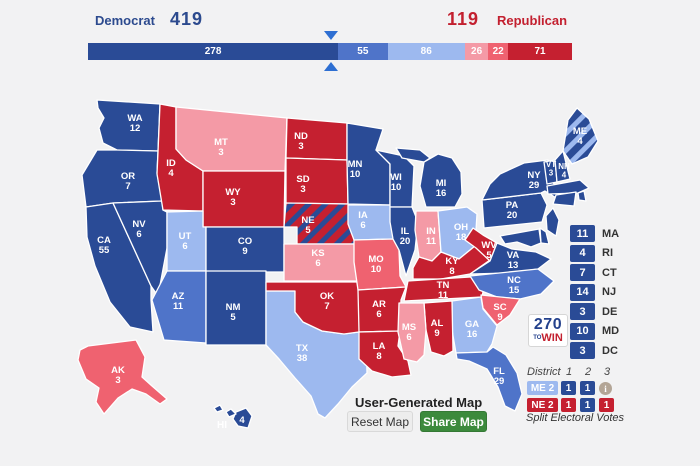 Image resolution: width=700 pixels, height=466 pixels. What do you see at coordinates (607, 372) in the screenshot?
I see `district-col-3: 3` at bounding box center [607, 372].